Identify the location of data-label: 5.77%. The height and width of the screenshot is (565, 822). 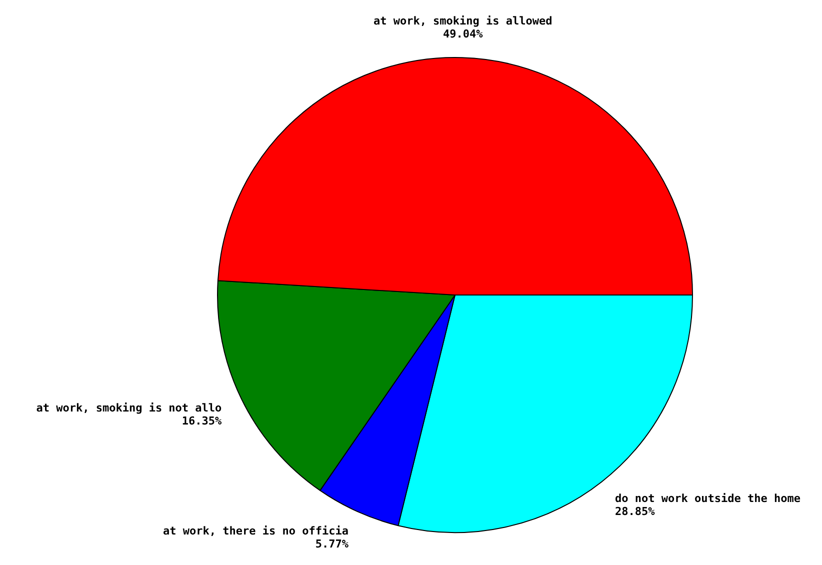
(332, 543).